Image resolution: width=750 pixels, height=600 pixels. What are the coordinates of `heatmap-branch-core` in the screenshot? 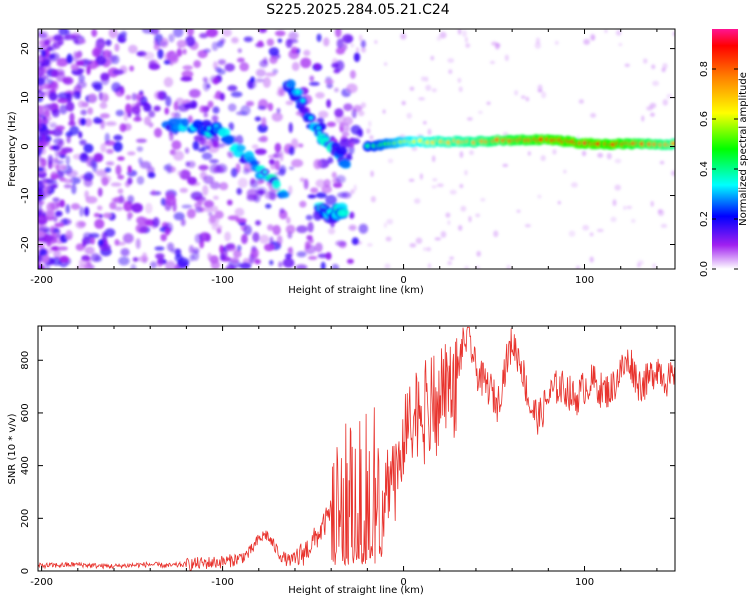 It's located at (264, 172).